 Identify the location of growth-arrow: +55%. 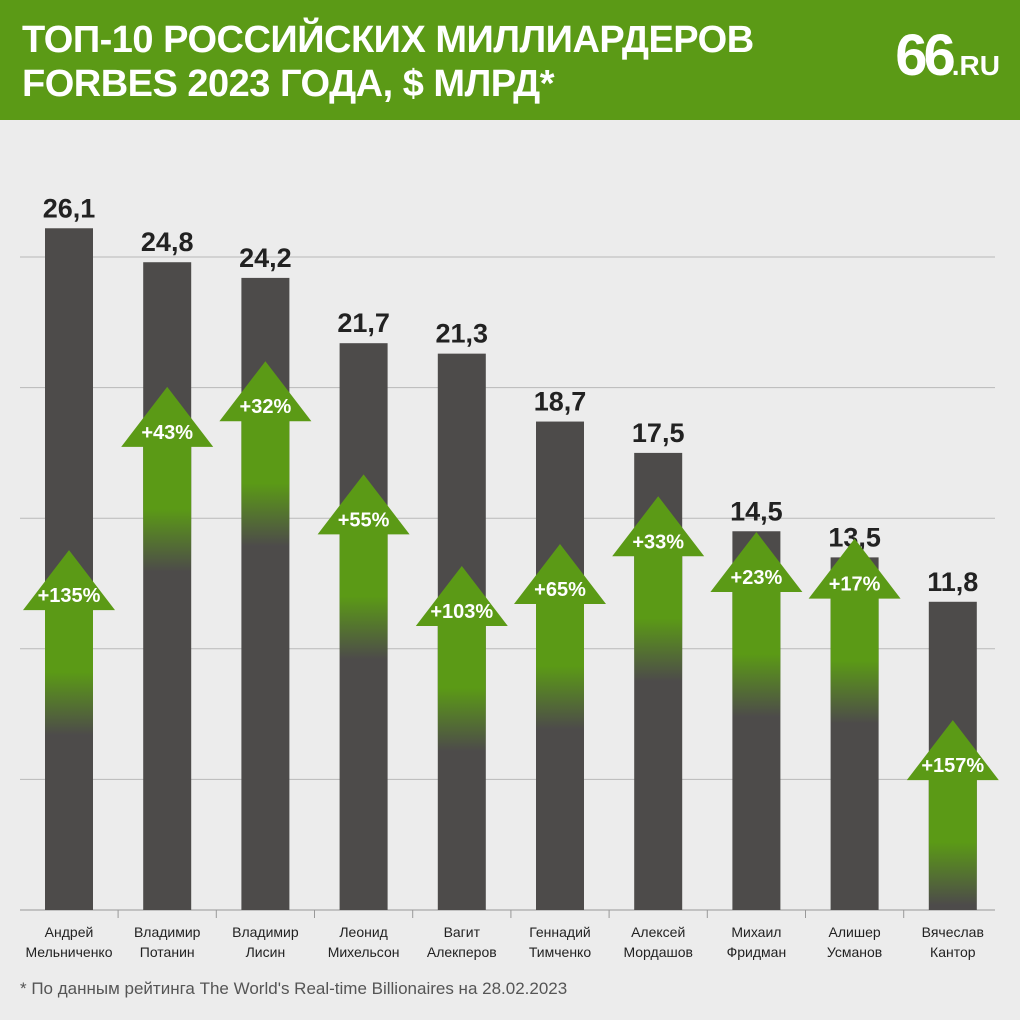
(363, 567).